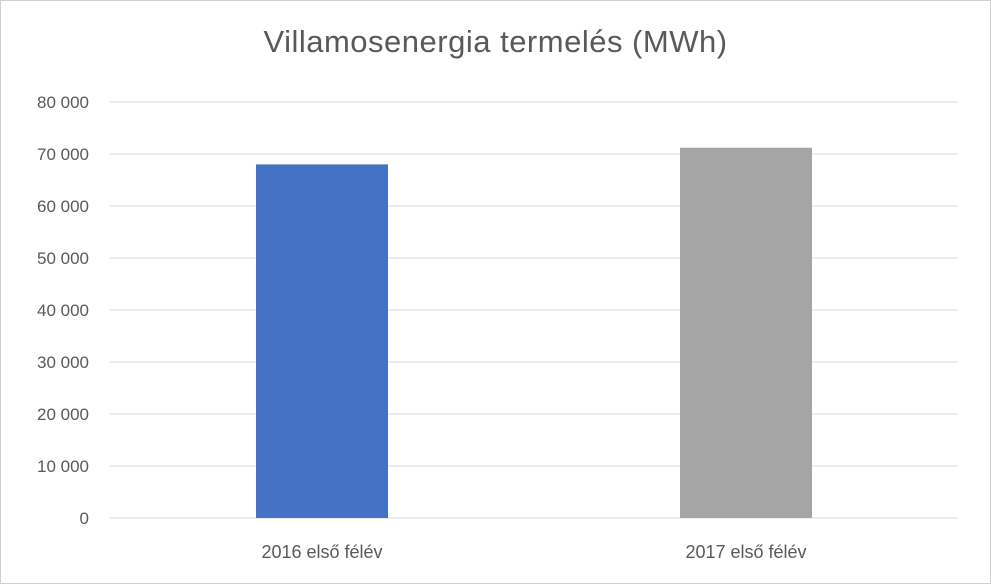 This screenshot has height=584, width=991. What do you see at coordinates (63, 258) in the screenshot?
I see `y-tick-label: 50 000` at bounding box center [63, 258].